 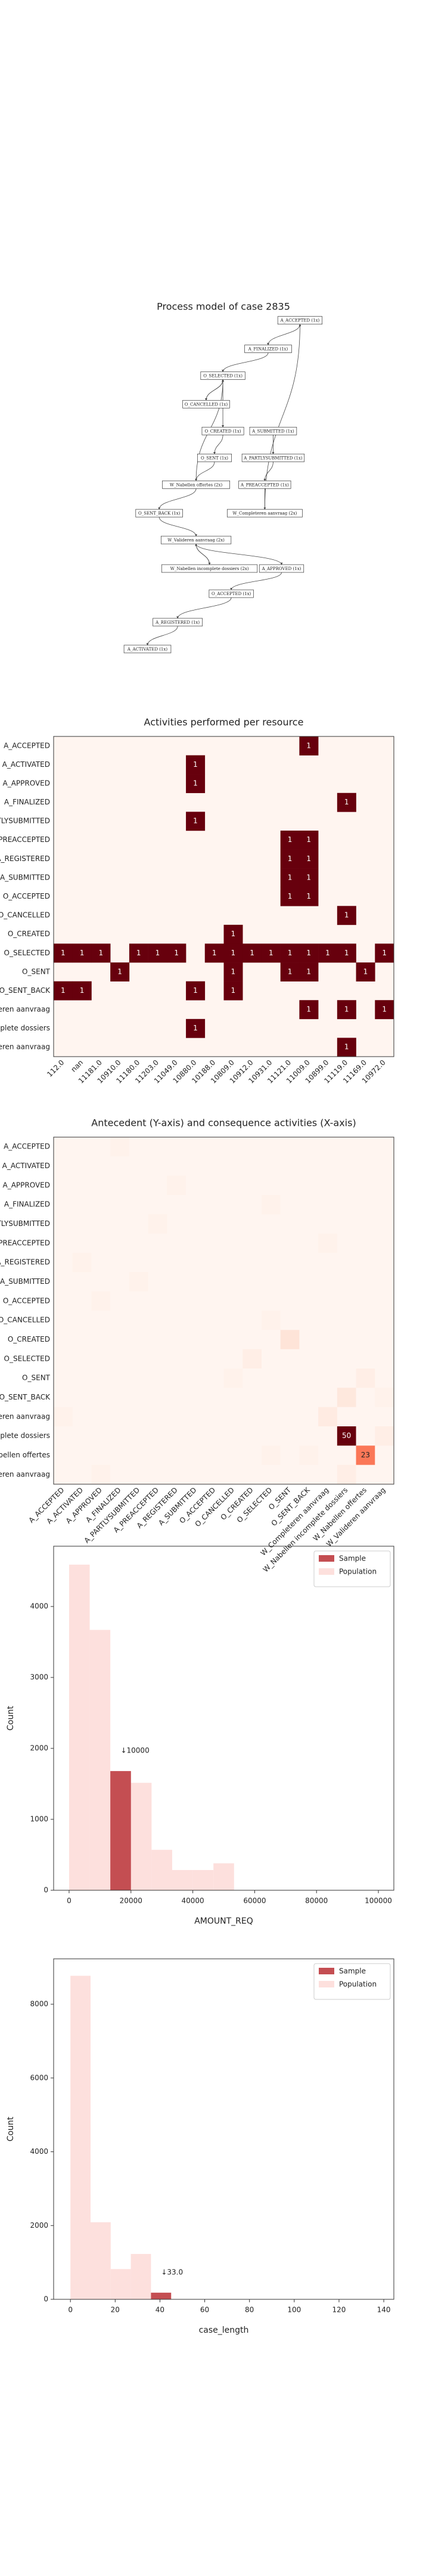 I want to click on annotation: ↓33.0, so click(x=172, y=2272).